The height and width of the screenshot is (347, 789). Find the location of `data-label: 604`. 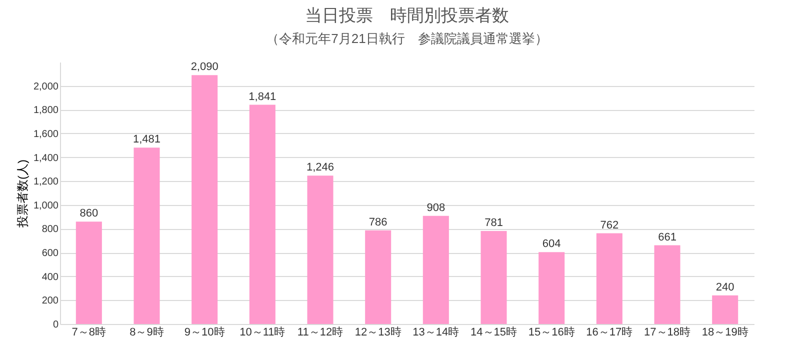

data-label: 604 is located at coordinates (551, 244).